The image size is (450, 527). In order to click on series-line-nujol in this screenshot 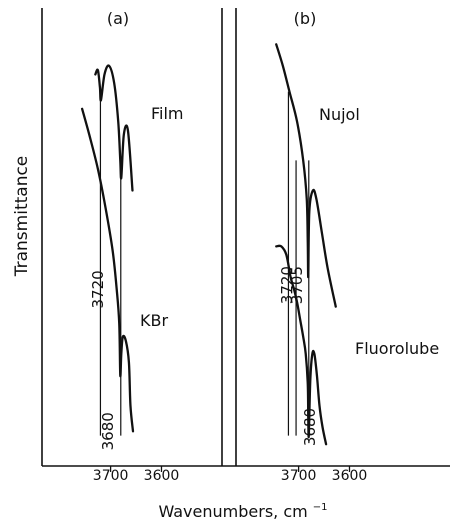, I will do `click(306, 175)`.